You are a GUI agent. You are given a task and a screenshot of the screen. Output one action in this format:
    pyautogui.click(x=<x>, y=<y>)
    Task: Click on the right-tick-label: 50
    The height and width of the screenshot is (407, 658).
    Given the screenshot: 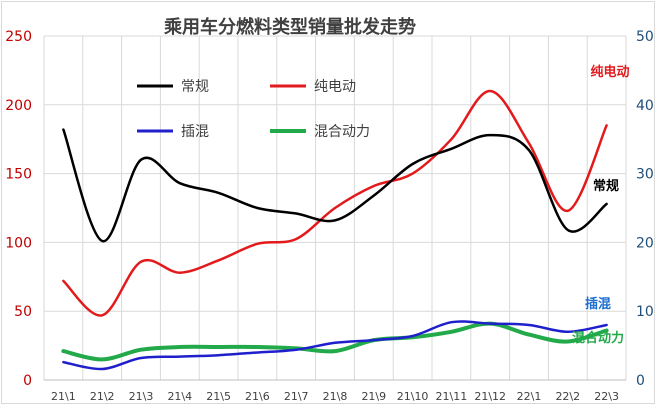 What is the action you would take?
    pyautogui.click(x=645, y=37)
    